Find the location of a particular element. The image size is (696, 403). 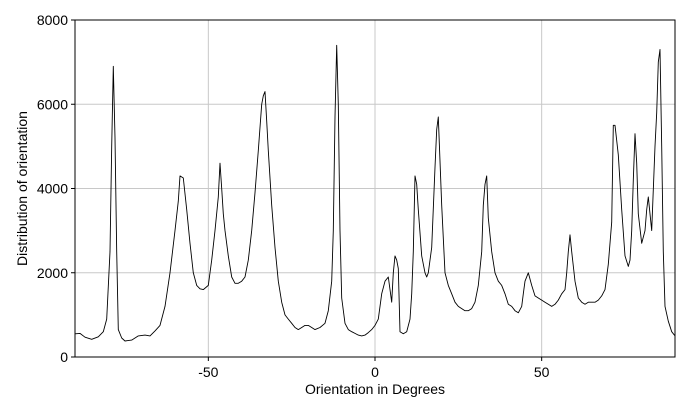

y-tick-label: 6000 is located at coordinates (52, 104).